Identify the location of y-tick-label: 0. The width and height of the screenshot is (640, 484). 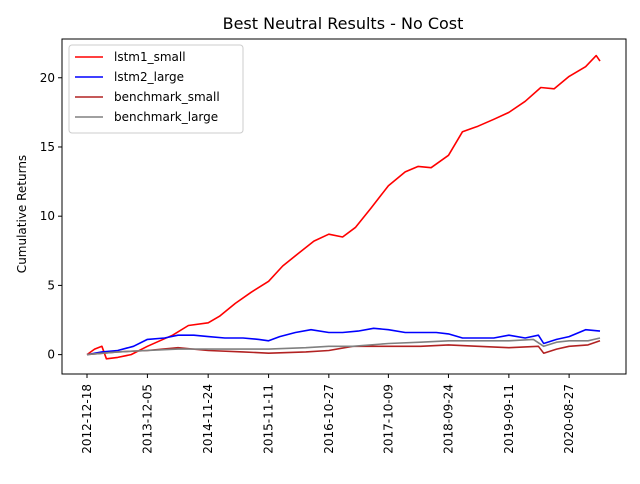
(51, 355).